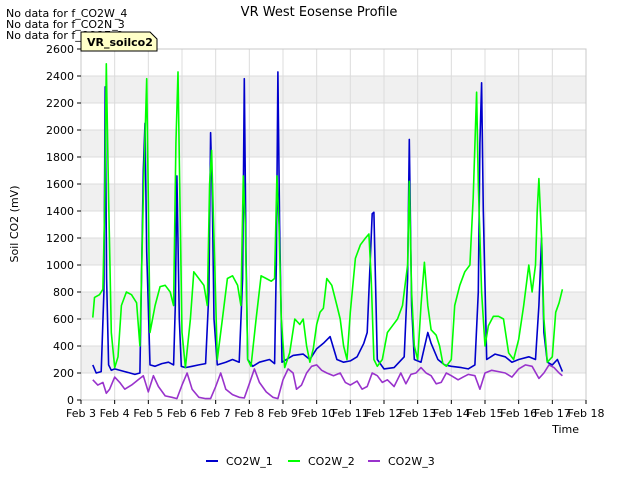  I want to click on x-tick-label: Feb 6, so click(182, 413).